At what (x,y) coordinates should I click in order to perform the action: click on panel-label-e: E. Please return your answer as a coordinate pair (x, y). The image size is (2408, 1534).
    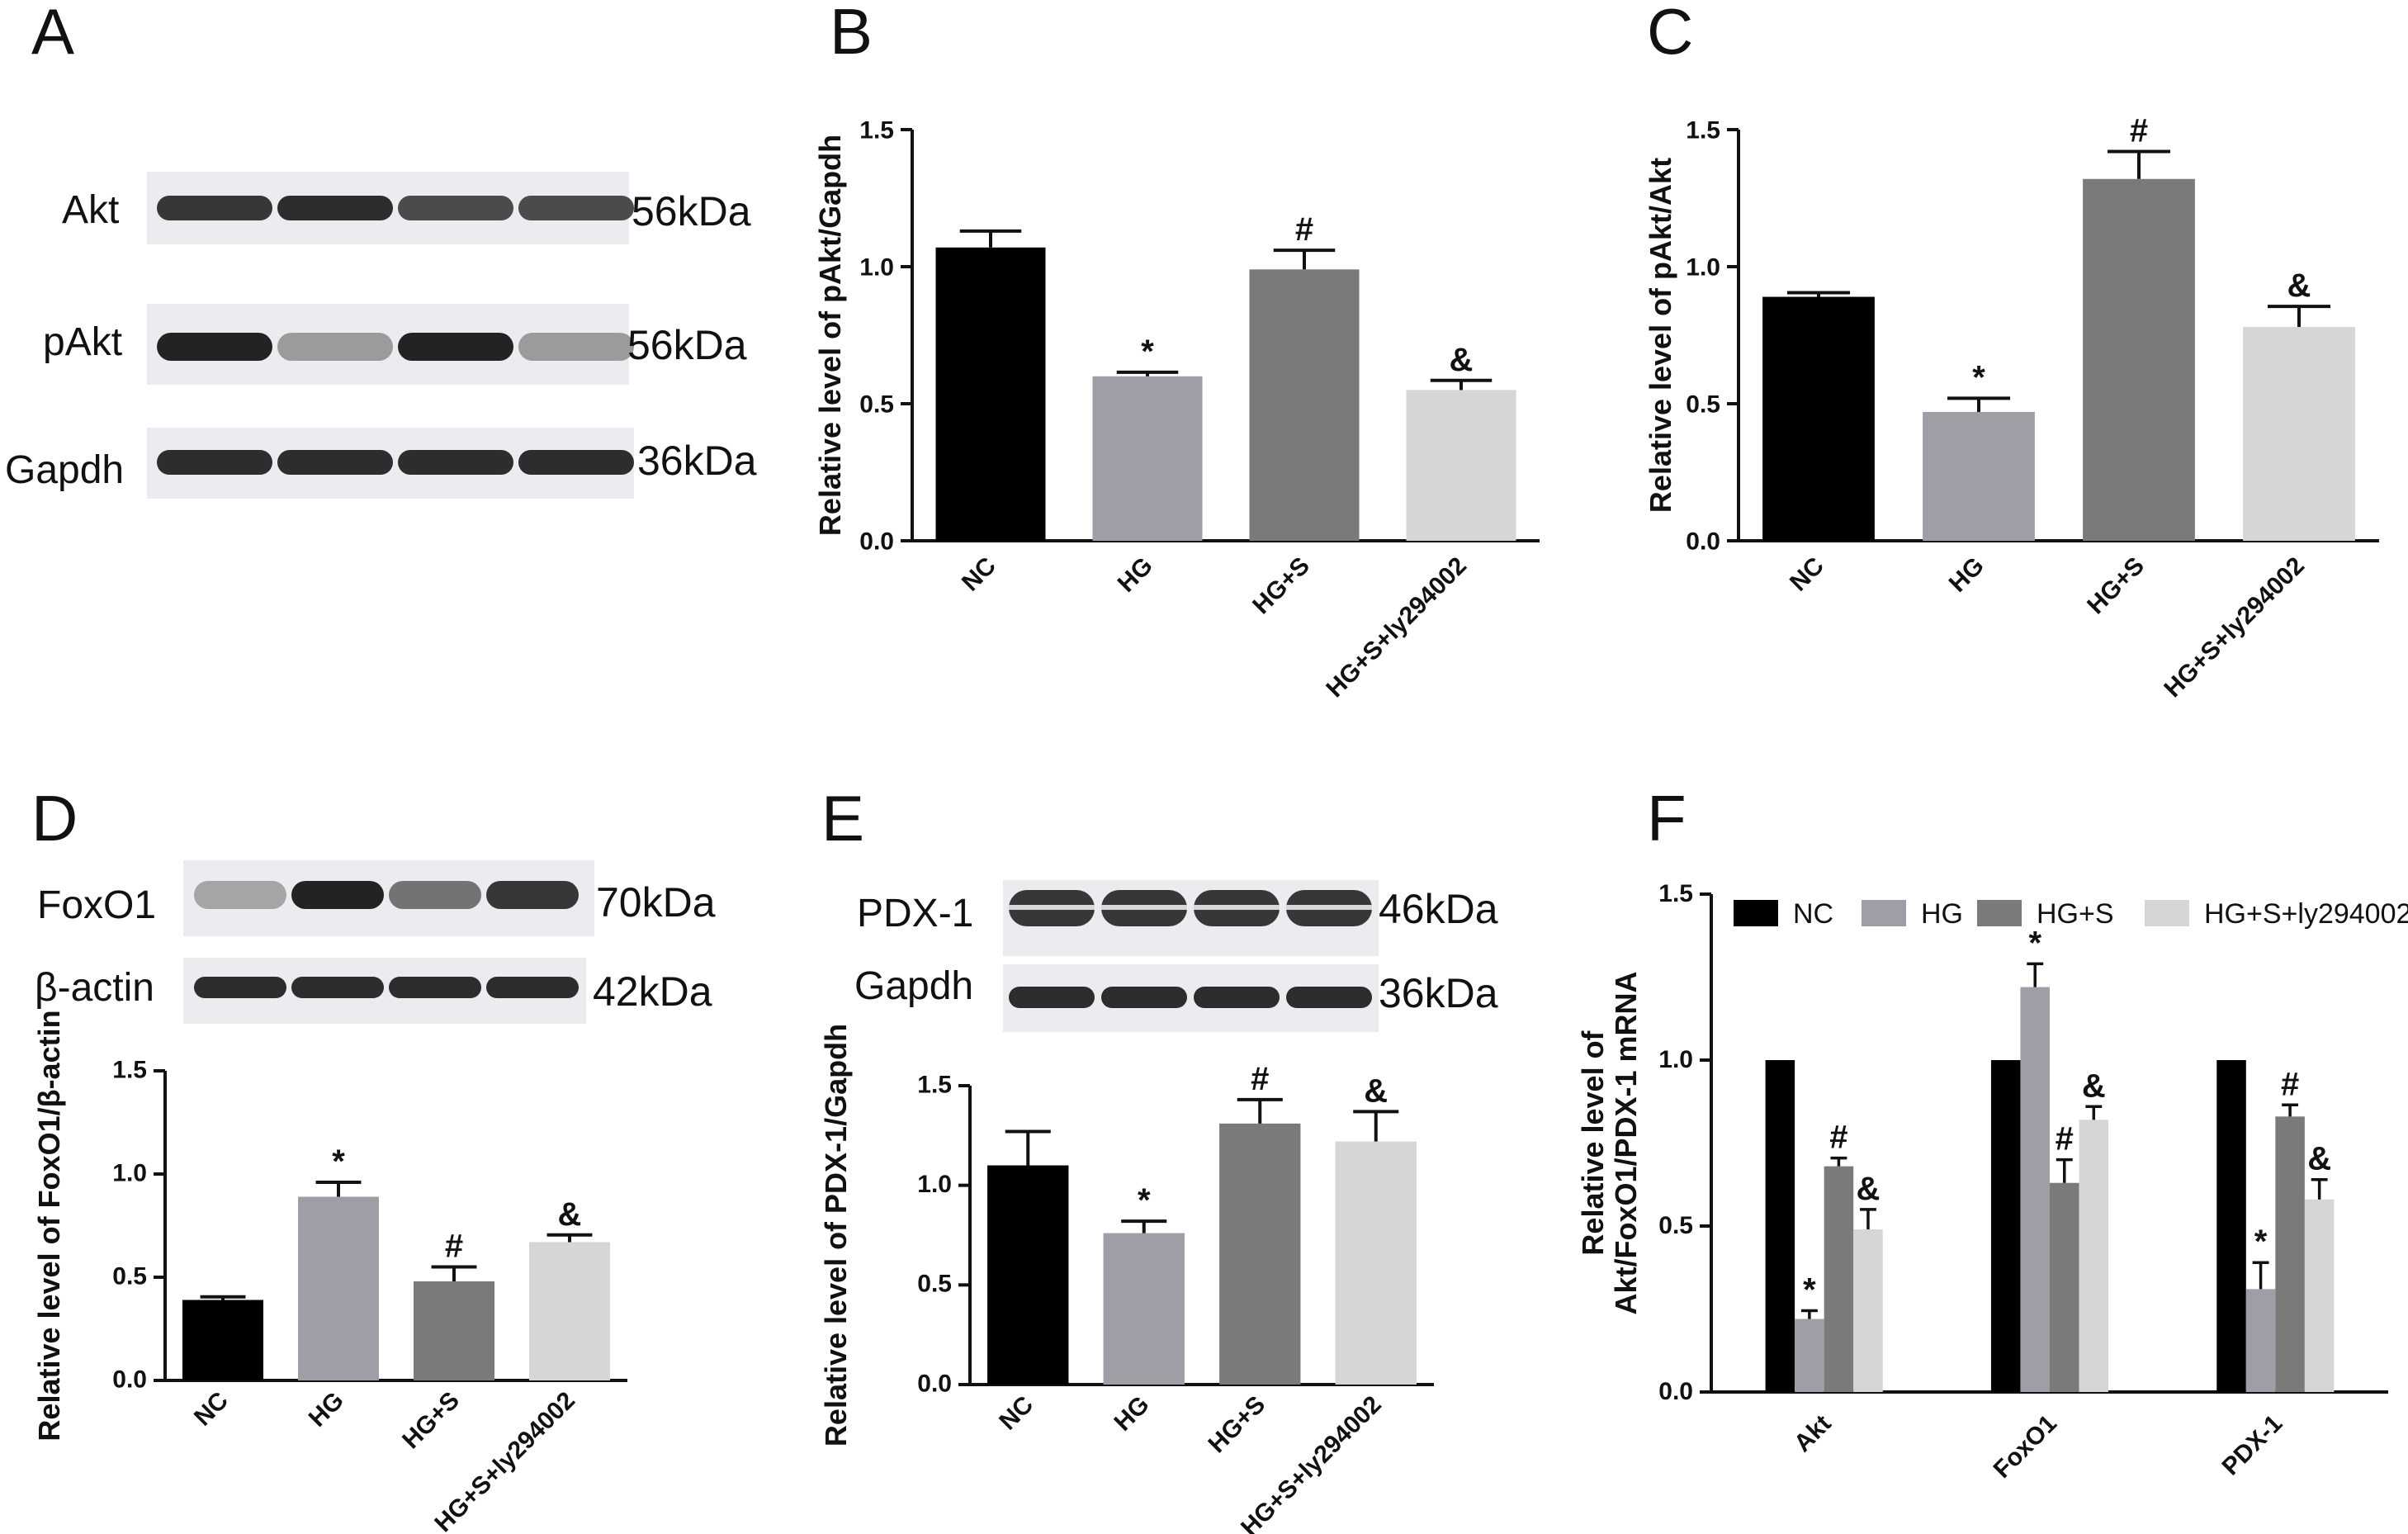
    Looking at the image, I should click on (842, 818).